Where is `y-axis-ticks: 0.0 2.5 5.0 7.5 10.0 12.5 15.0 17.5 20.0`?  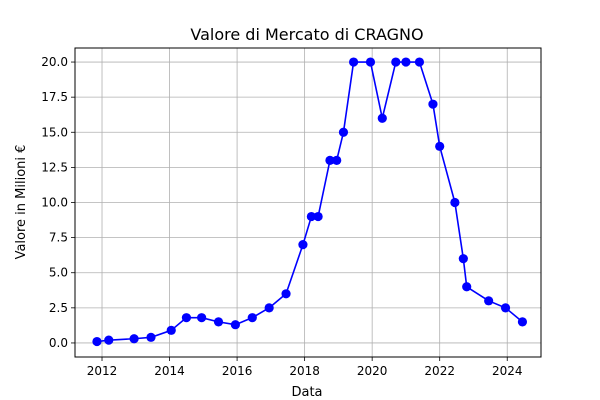
y-axis-ticks: 0.0 2.5 5.0 7.5 10.0 12.5 15.0 17.5 20.0 is located at coordinates (58, 202).